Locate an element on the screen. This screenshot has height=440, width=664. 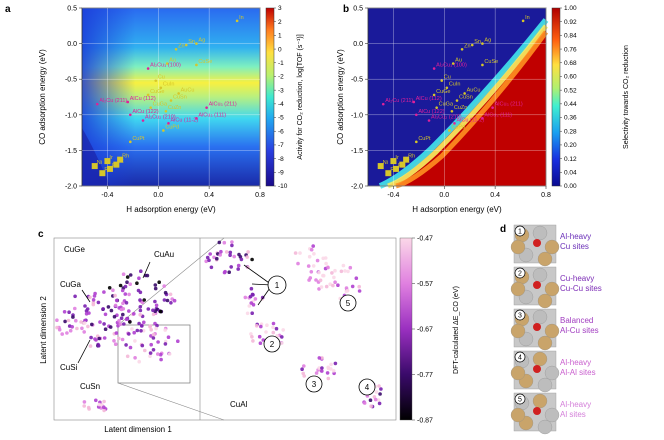
a-x-tick-label: 0.8 is located at coordinates (260, 195).